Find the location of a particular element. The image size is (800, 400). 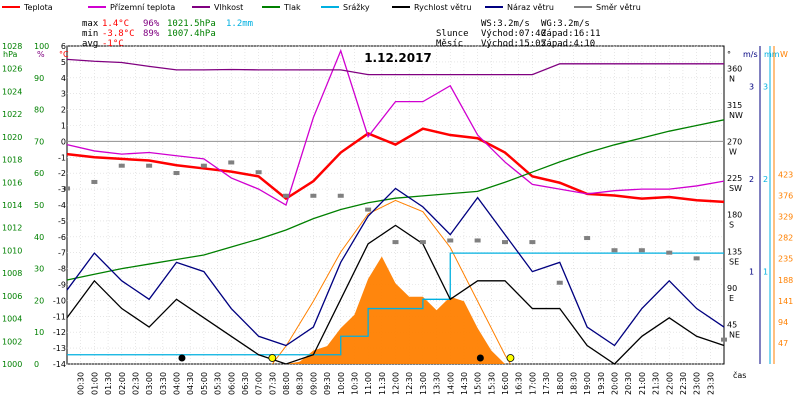

wind-gust-info: WG:3.2m/s is located at coordinates (565, 24).